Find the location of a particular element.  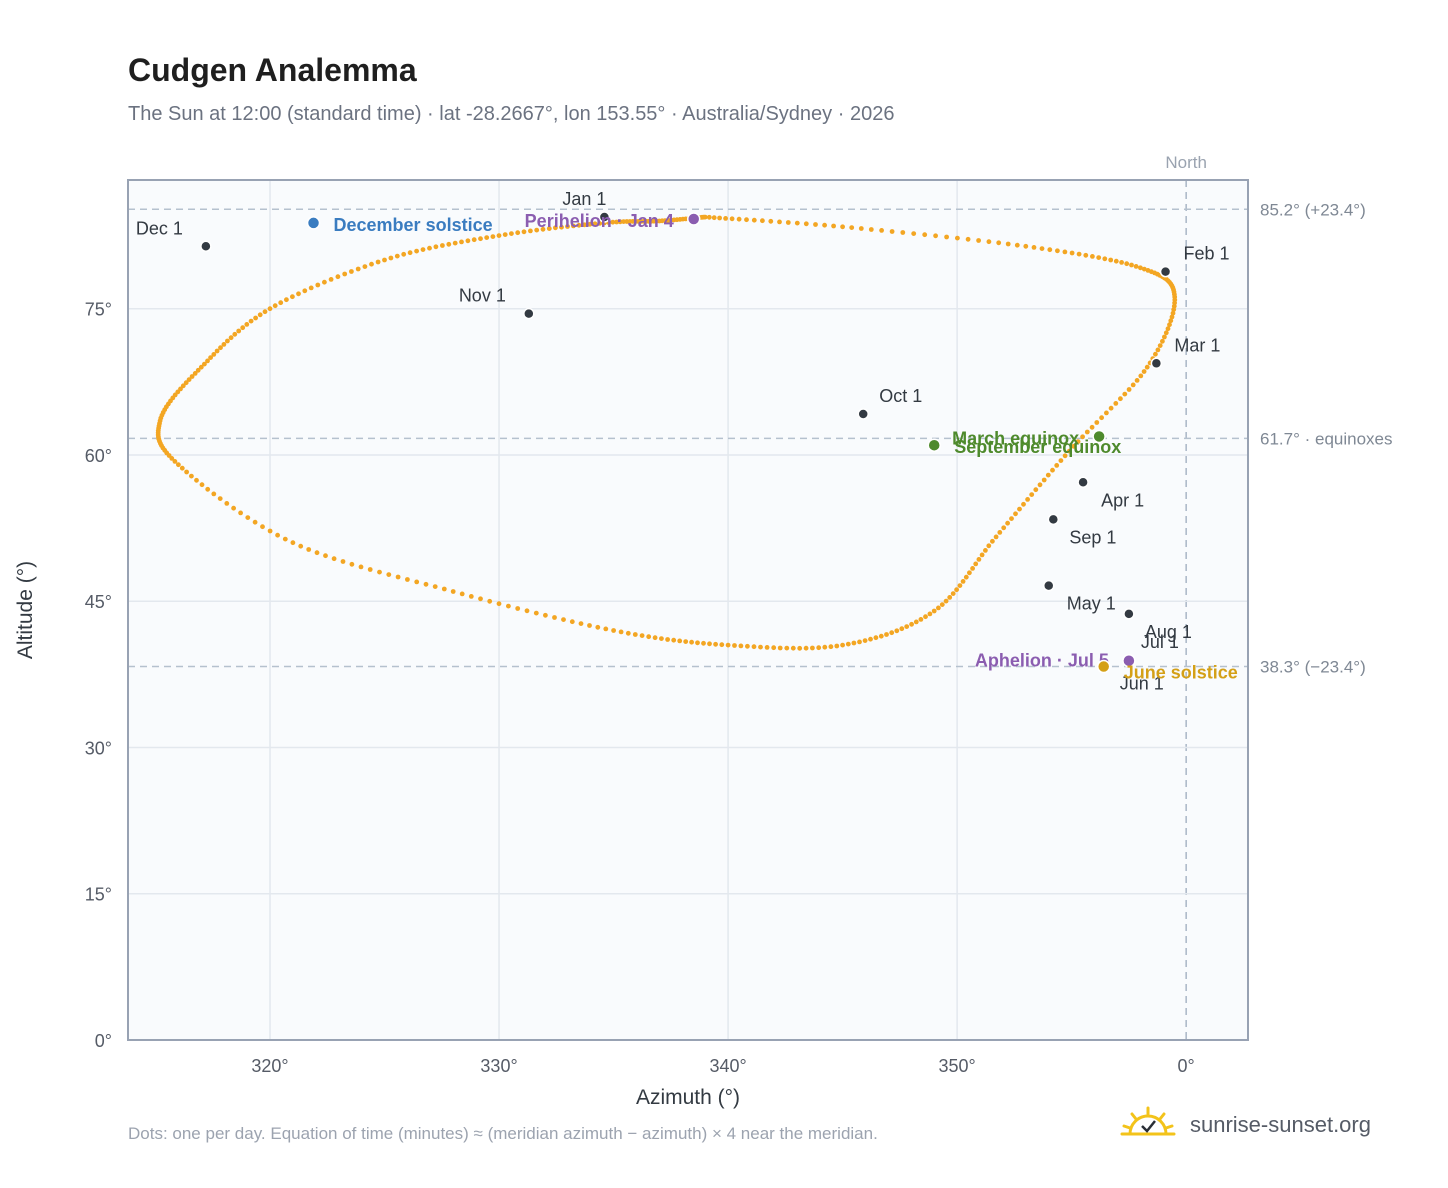

x-tick-label: 350° is located at coordinates (957, 1066).